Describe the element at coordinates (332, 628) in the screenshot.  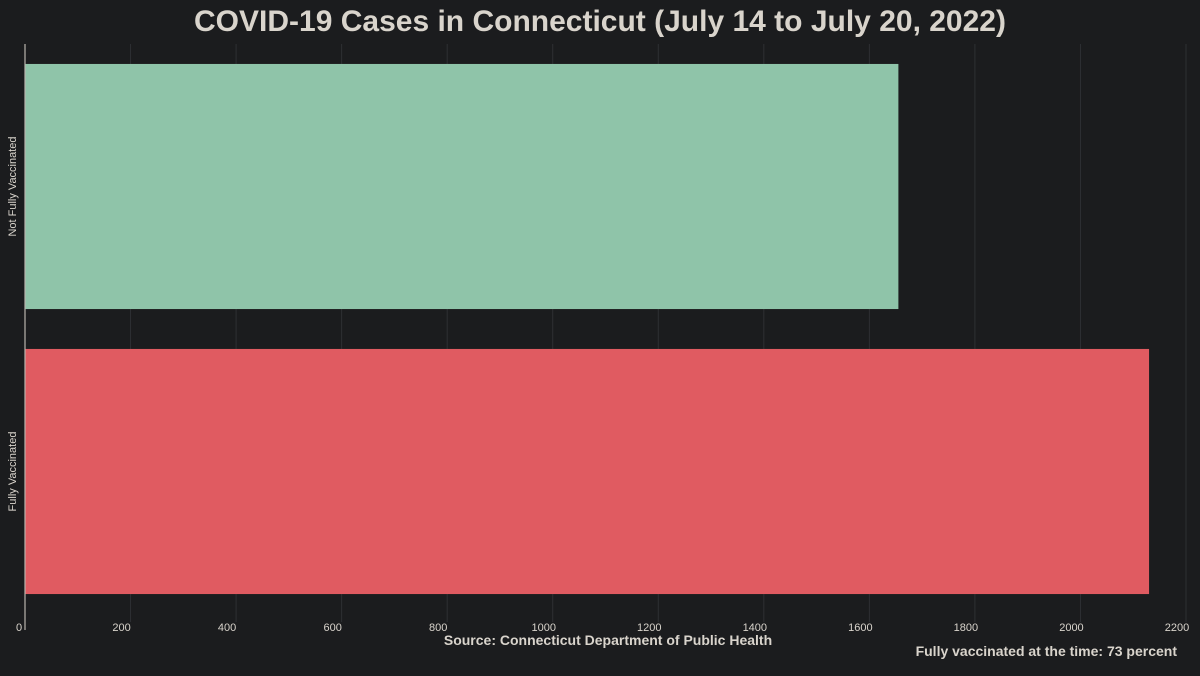
I see `x-tick-label: 600` at that location.